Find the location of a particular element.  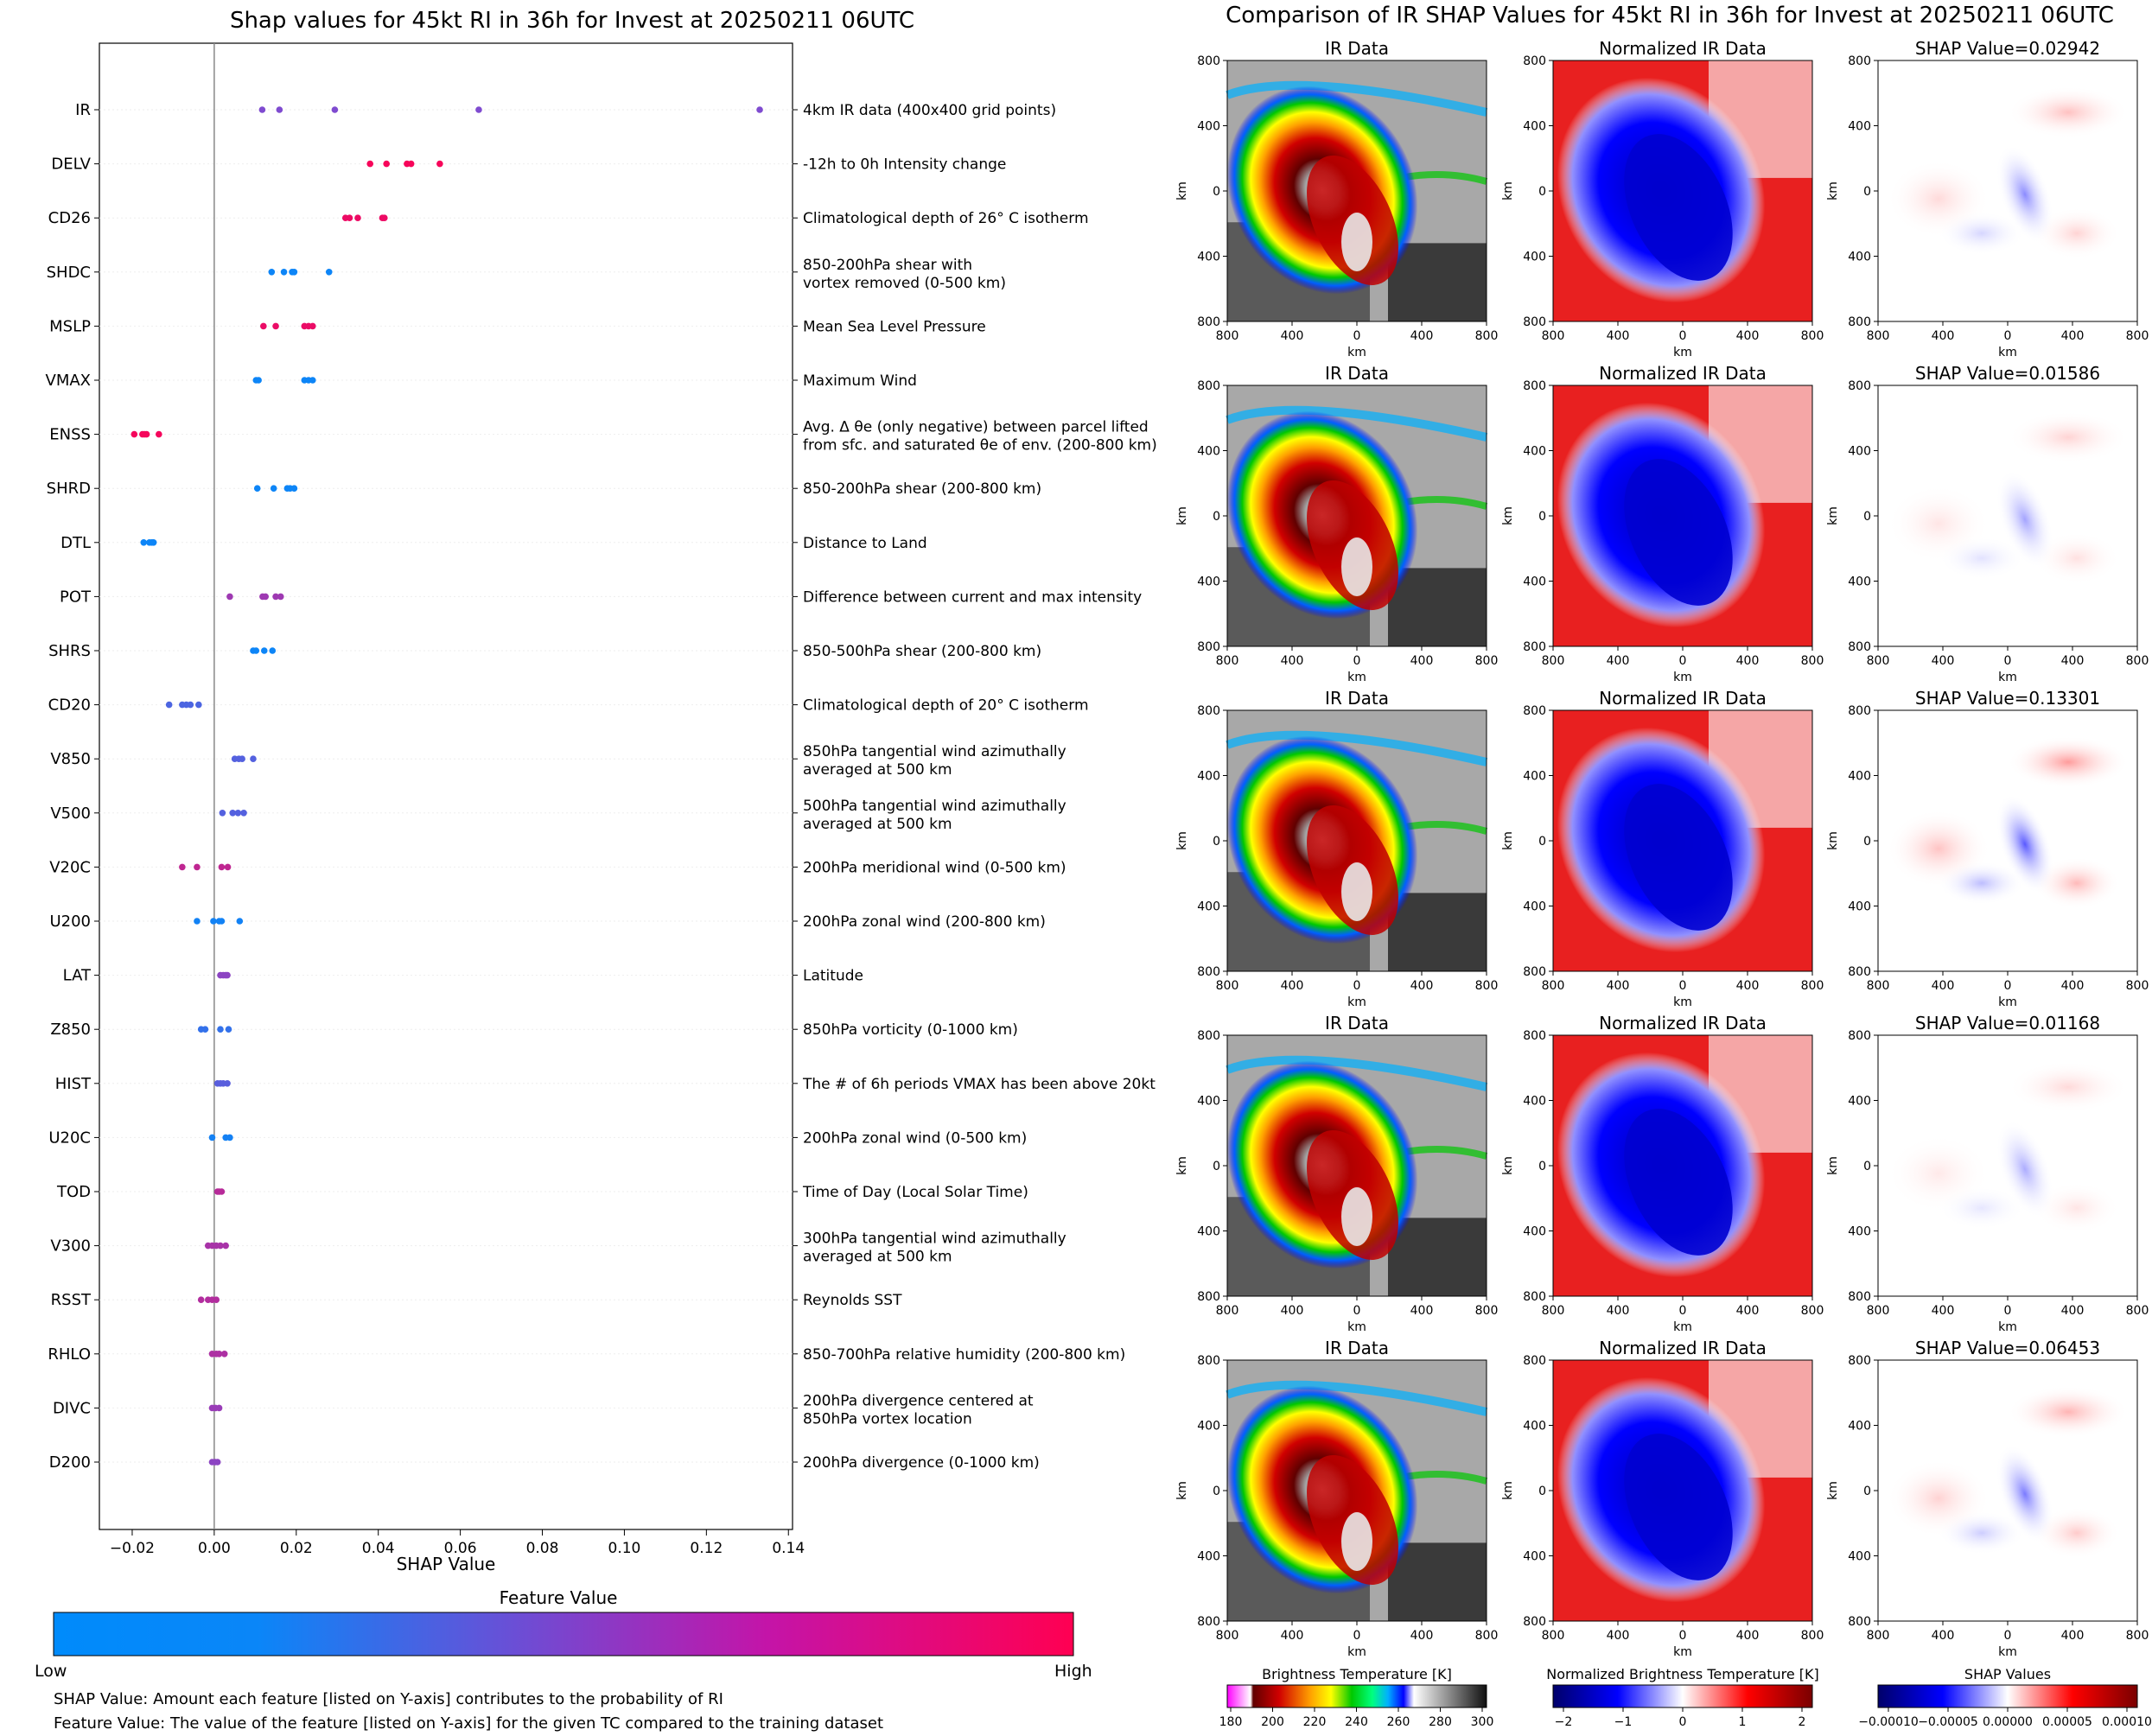

colorbar-tick-label: 260 is located at coordinates (1398, 1722).